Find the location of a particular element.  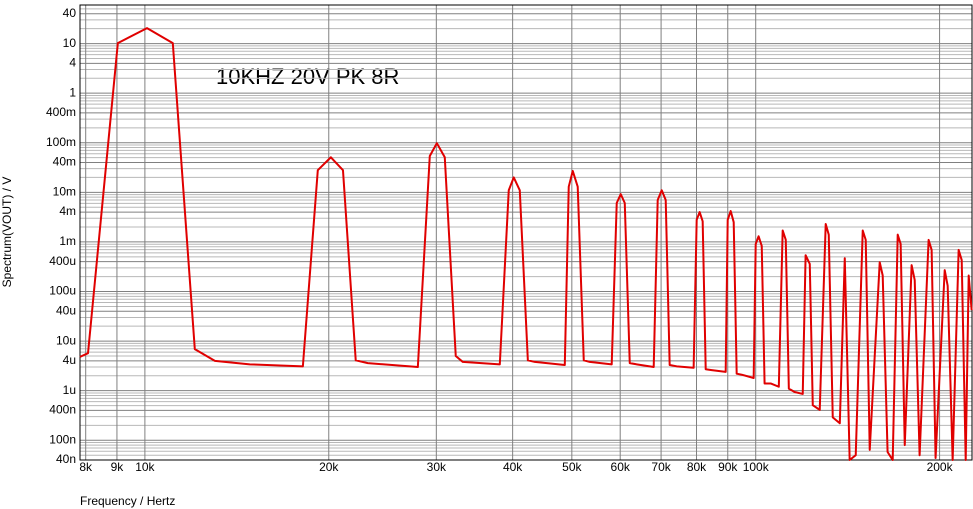

y-tick-label: 1m is located at coordinates (67, 241).